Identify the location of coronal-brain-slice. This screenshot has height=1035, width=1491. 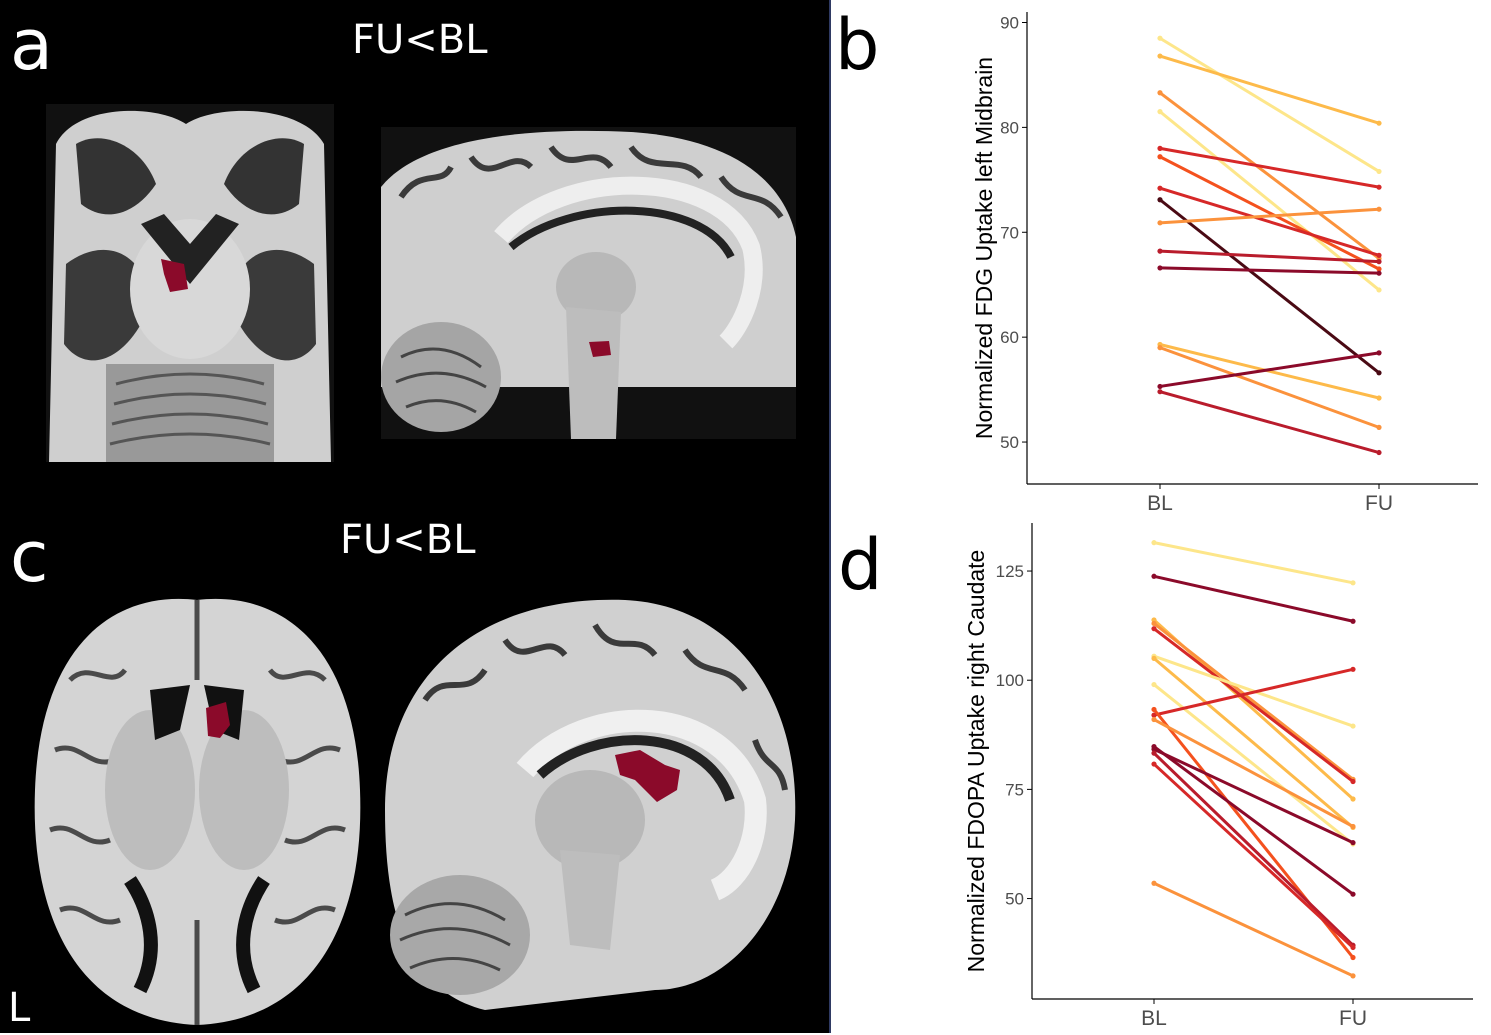
(190, 283).